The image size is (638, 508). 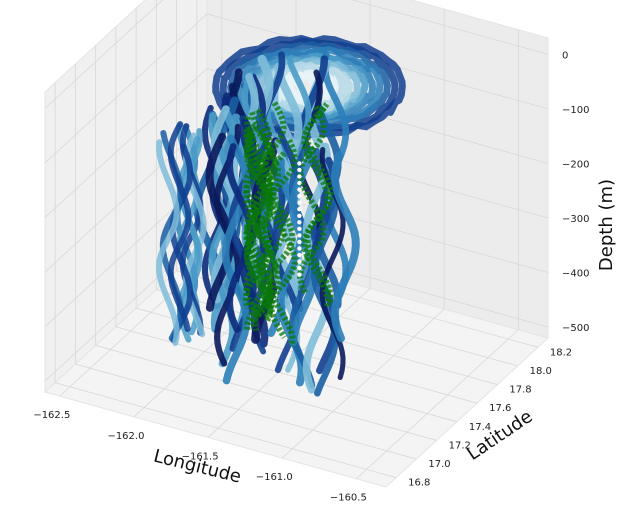 What do you see at coordinates (274, 477) in the screenshot?
I see `x-tick-label: −161.0` at bounding box center [274, 477].